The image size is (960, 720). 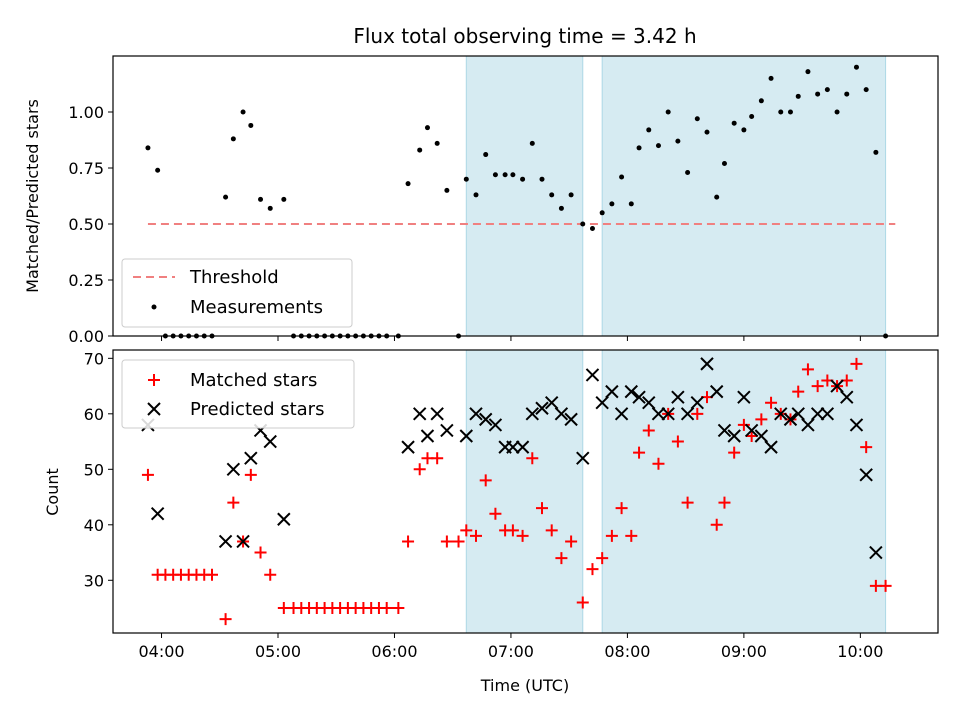 What do you see at coordinates (257, 409) in the screenshot?
I see `legend-predicted-label: Predicted stars` at bounding box center [257, 409].